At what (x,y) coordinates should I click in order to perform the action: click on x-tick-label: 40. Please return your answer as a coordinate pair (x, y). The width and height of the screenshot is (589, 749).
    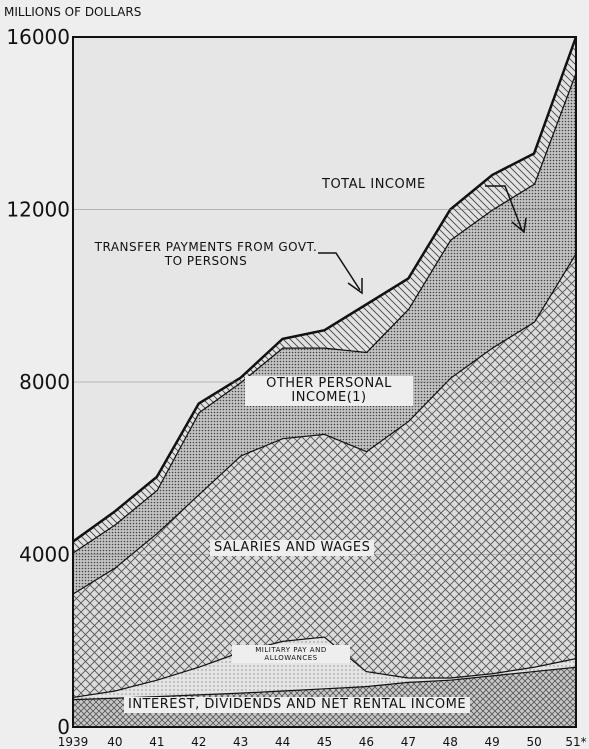
    Looking at the image, I should click on (114, 742).